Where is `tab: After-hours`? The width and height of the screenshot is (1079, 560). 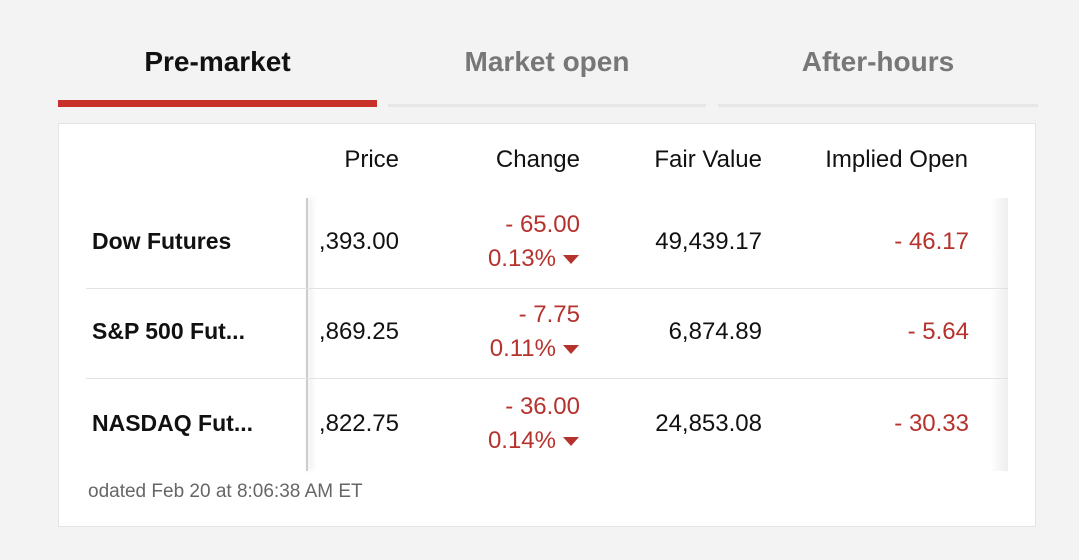 tab: After-hours is located at coordinates (878, 61).